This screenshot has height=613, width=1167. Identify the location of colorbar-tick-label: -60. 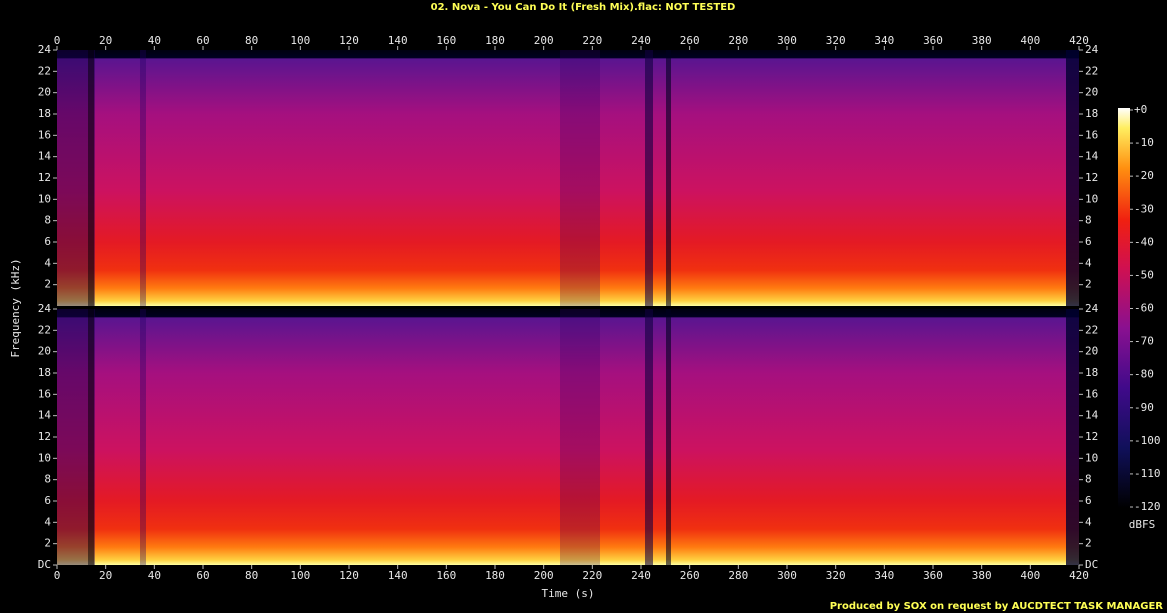
(1144, 308).